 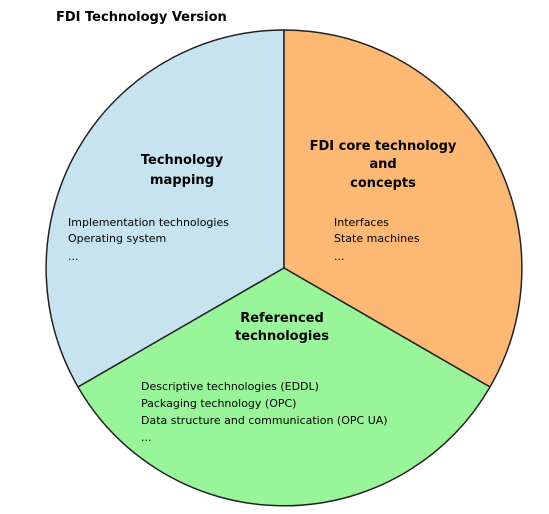 What do you see at coordinates (141, 17) in the screenshot?
I see `diagram-title: FDI Technology Version` at bounding box center [141, 17].